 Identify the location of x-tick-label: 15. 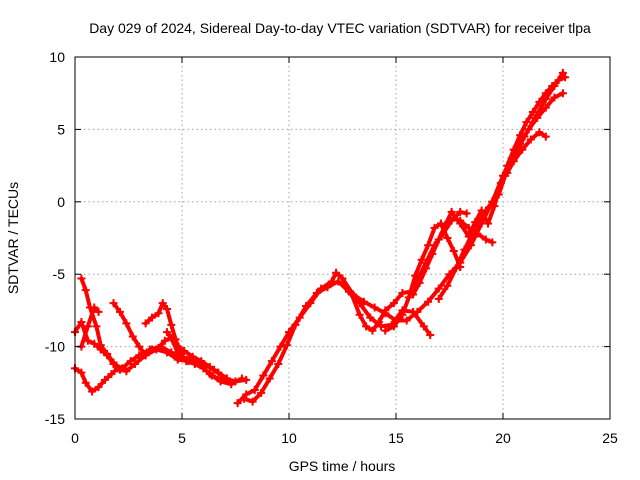
(396, 438).